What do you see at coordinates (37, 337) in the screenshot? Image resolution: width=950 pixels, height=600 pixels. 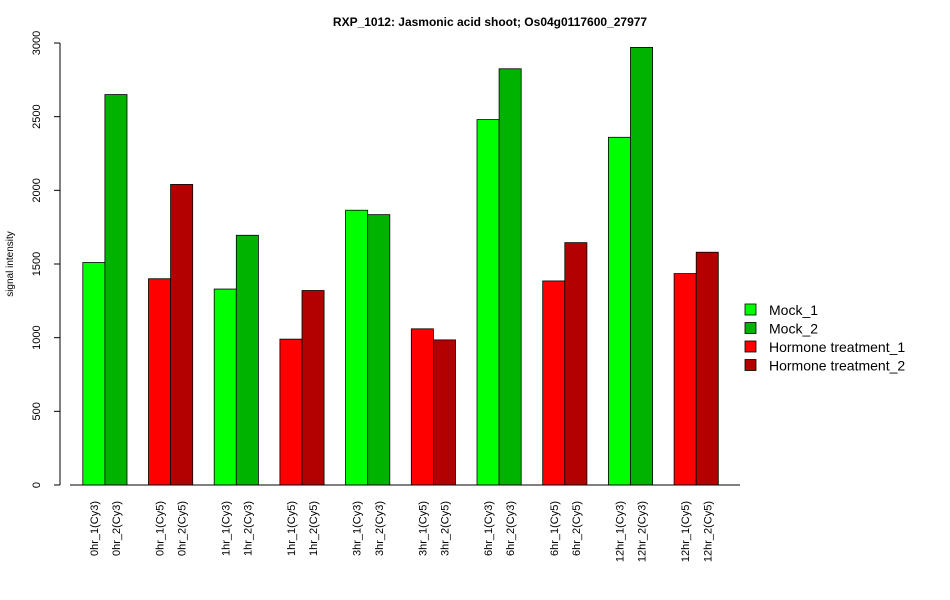 I see `y-tick-label: 1000` at bounding box center [37, 337].